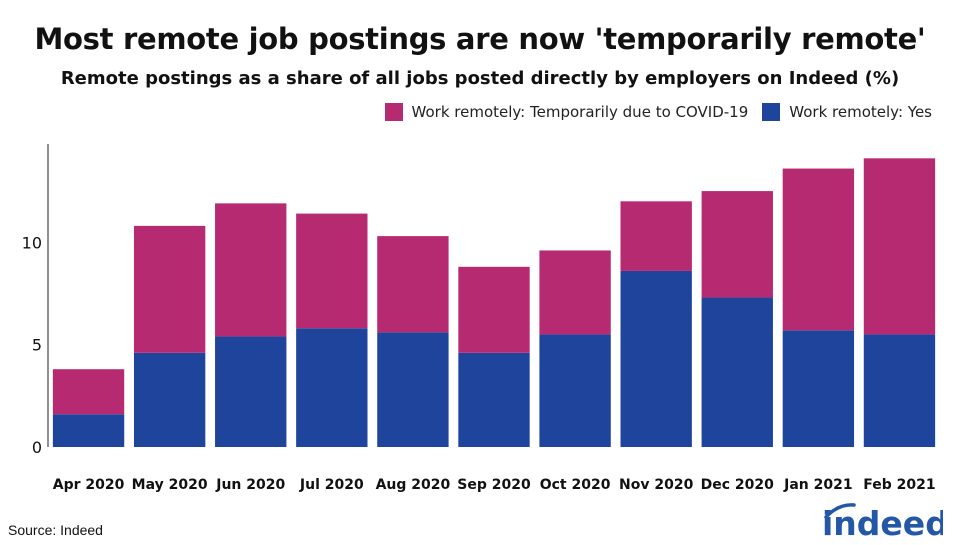 This screenshot has width=960, height=545. Describe the element at coordinates (37, 345) in the screenshot. I see `y-tick-label: 5` at that location.